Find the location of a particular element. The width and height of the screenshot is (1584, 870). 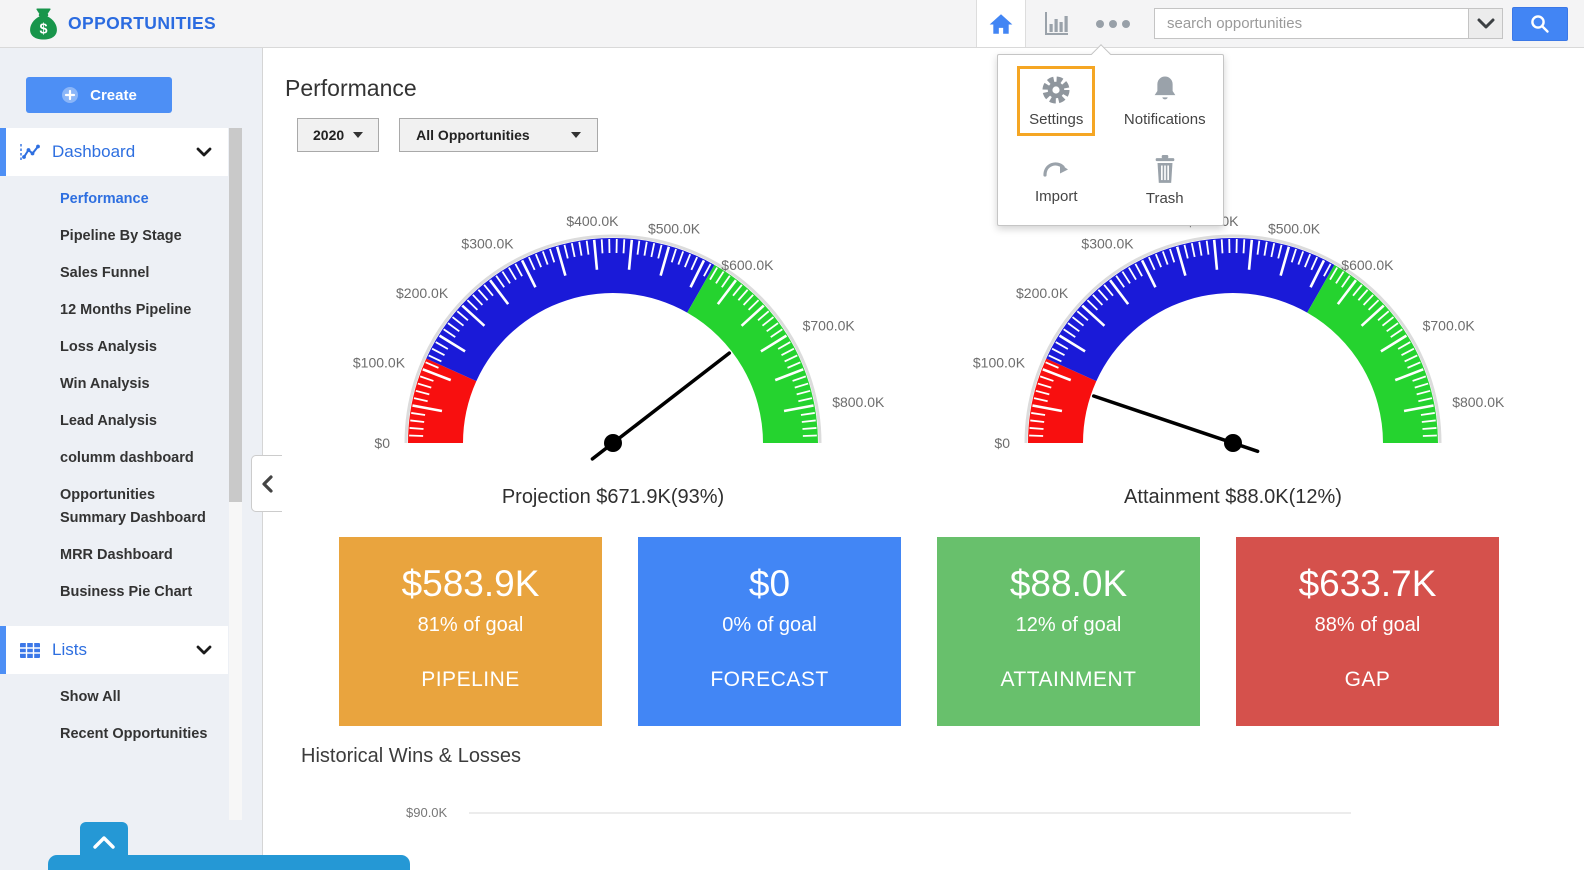

app-title: OPPORTUNITIES is located at coordinates (142, 23).